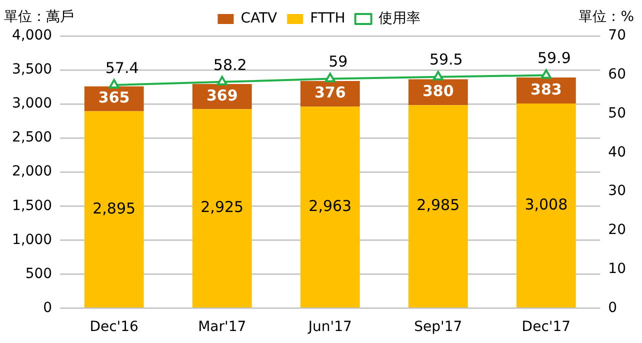 The image size is (642, 343). What do you see at coordinates (329, 327) in the screenshot?
I see `x-tick-label: Jun'17` at bounding box center [329, 327].